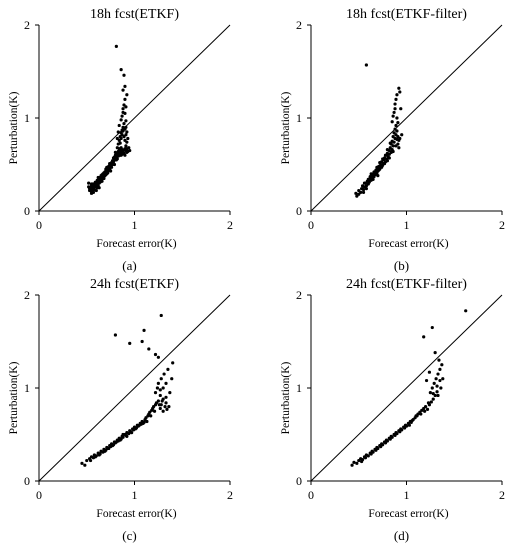 This screenshot has width=513, height=550. What do you see at coordinates (299, 211) in the screenshot?
I see `y-tick-label: 0` at bounding box center [299, 211].